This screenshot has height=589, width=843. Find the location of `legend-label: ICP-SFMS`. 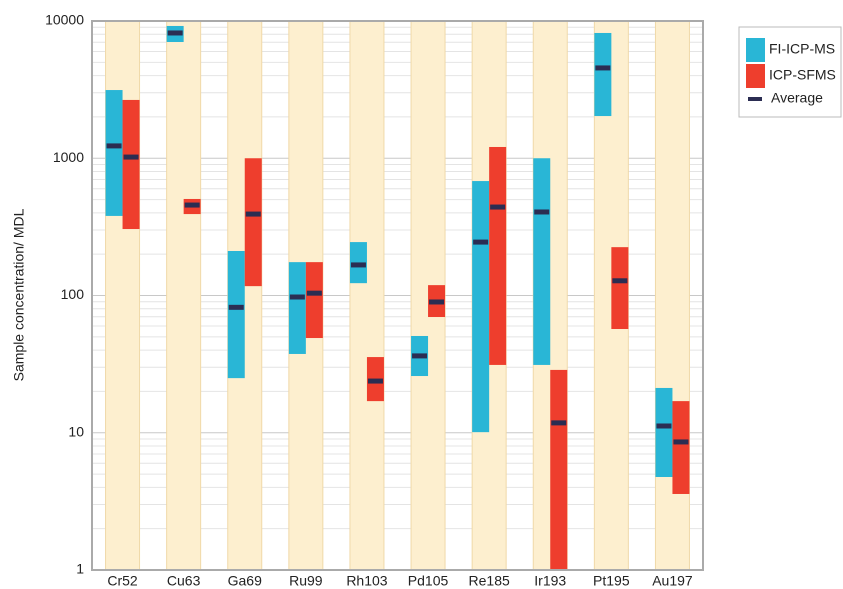

legend-label: ICP-SFMS is located at coordinates (802, 75).